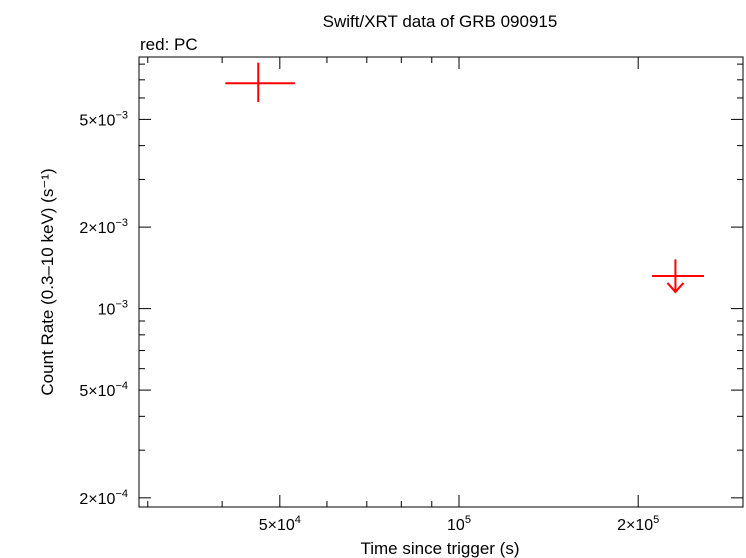  I want to click on x-axis-label: Time since trigger (s), so click(439, 548).